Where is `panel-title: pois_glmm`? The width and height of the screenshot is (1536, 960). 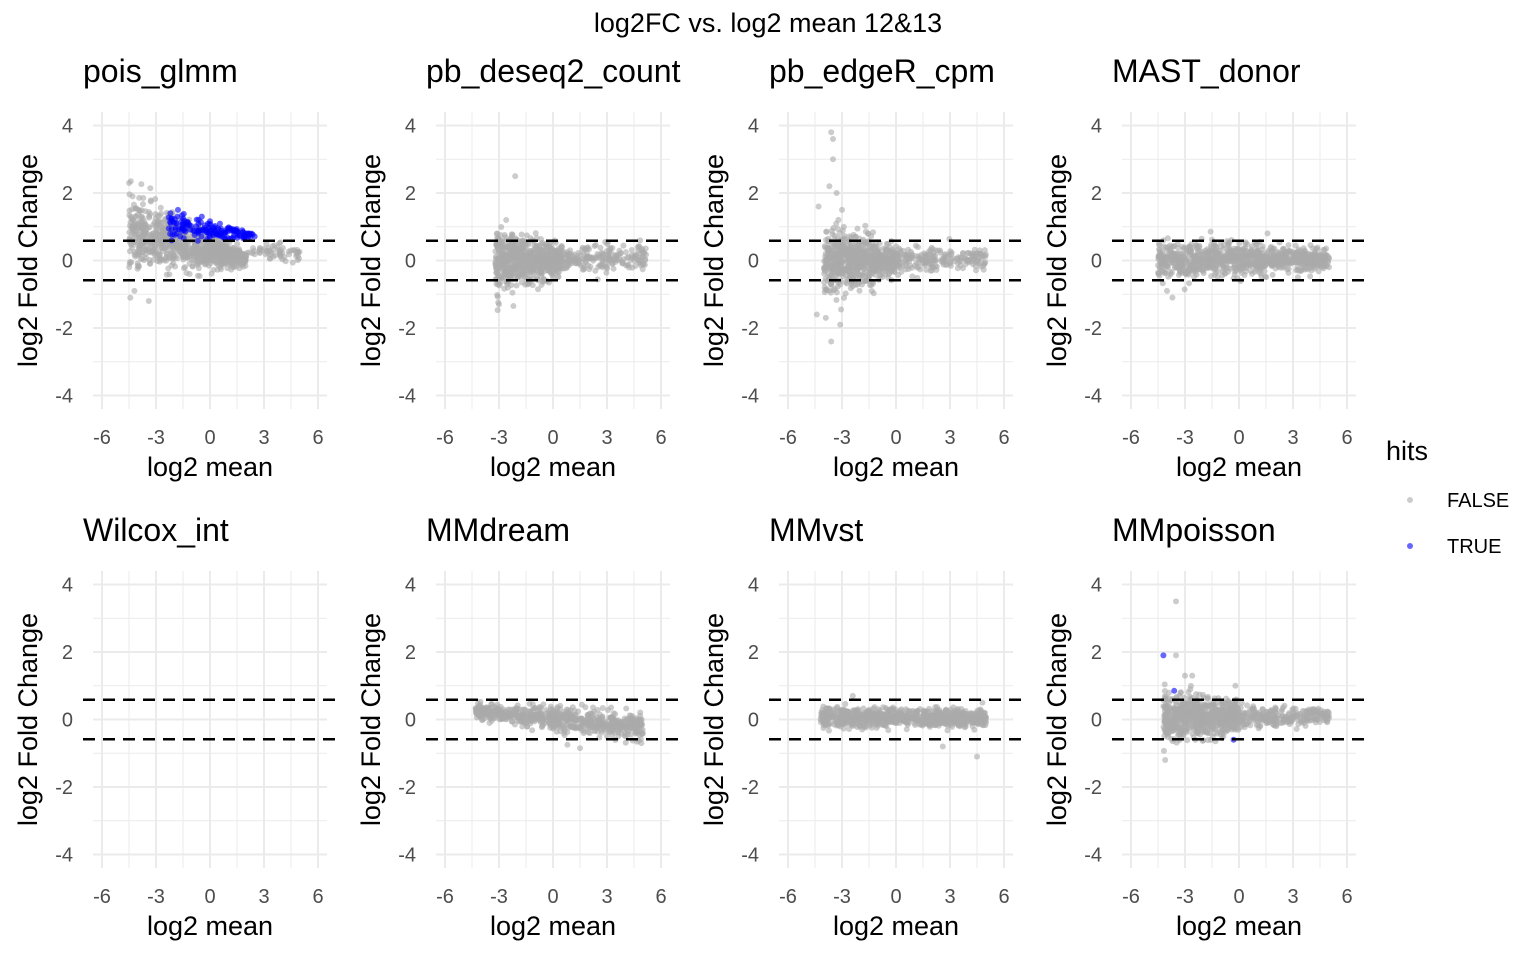 panel-title: pois_glmm is located at coordinates (160, 71).